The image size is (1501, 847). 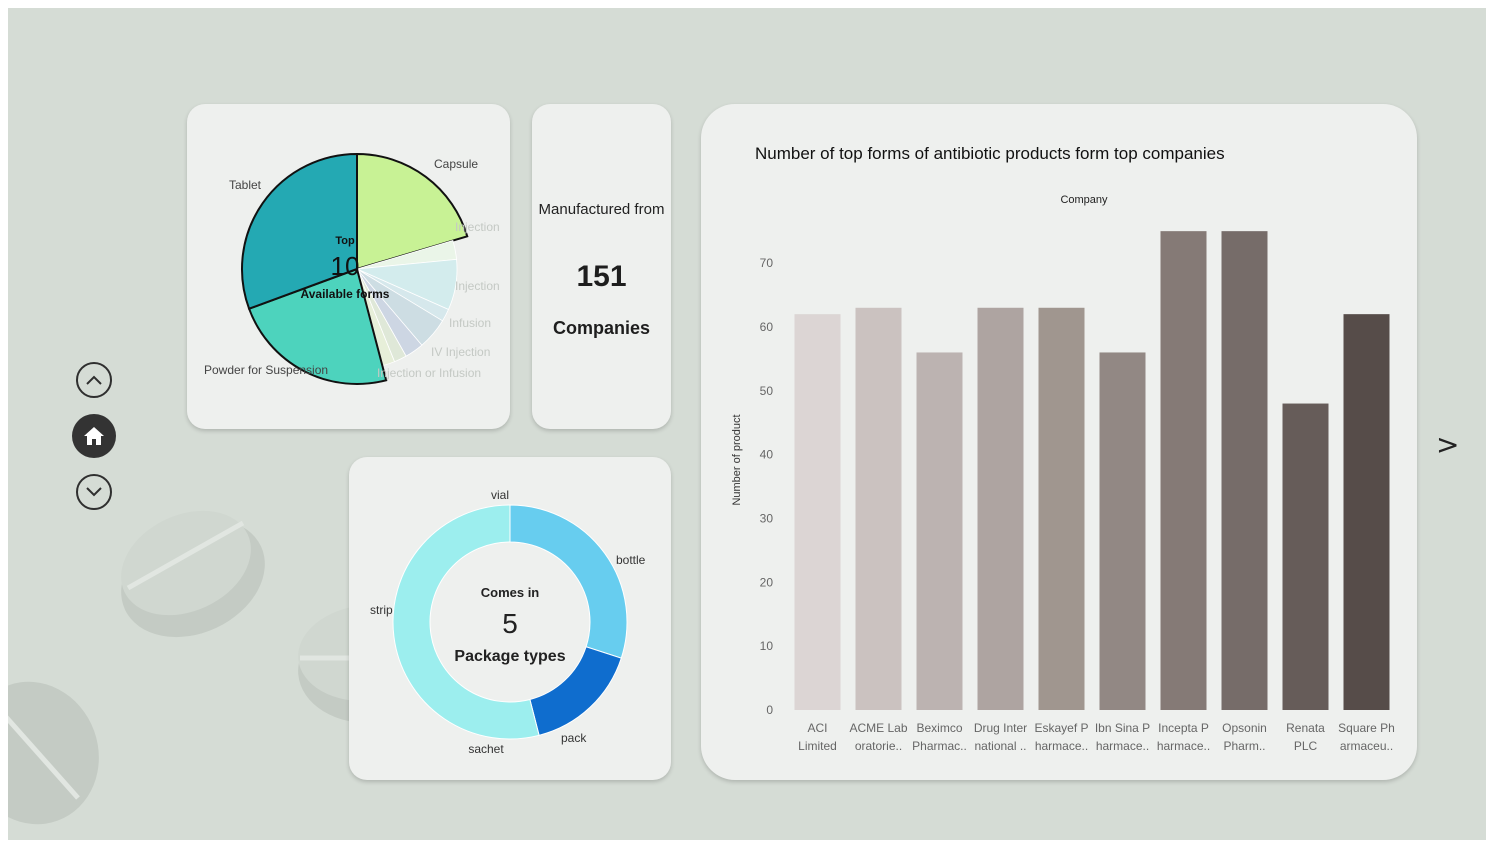 I want to click on bar-chart-column-header: Company, so click(x=1084, y=200).